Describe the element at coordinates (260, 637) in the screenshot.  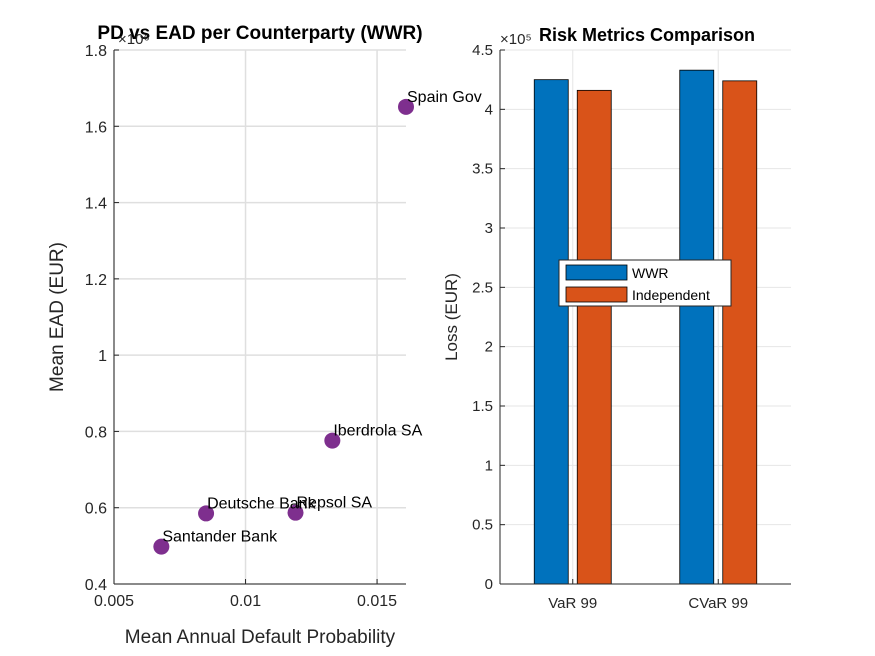
I see `scatter-x-axis-label: Mean Annual Default Probability` at that location.